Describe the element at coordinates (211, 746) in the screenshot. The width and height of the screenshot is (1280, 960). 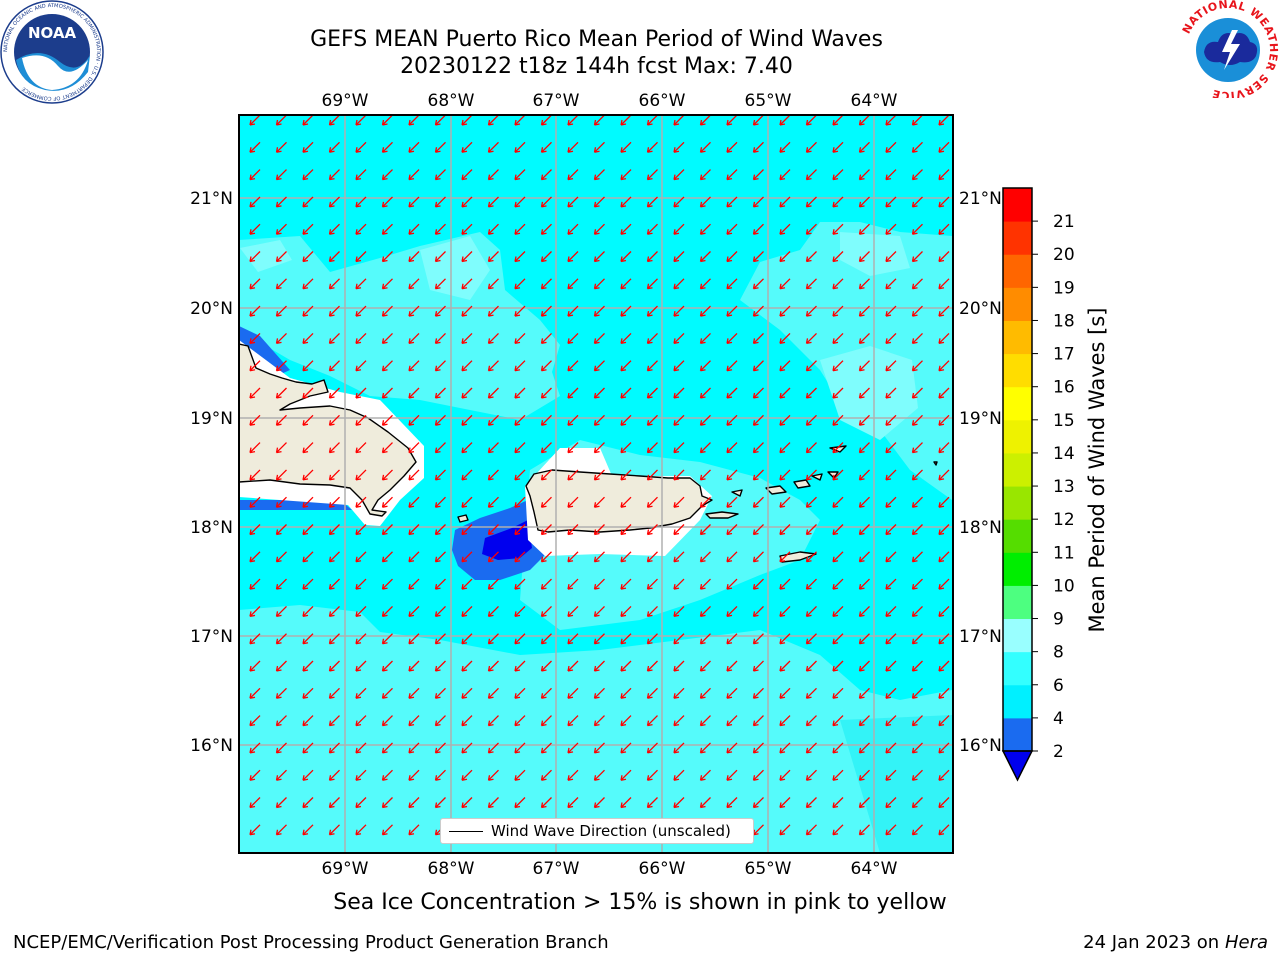
I see `lat-label: 16°N` at that location.